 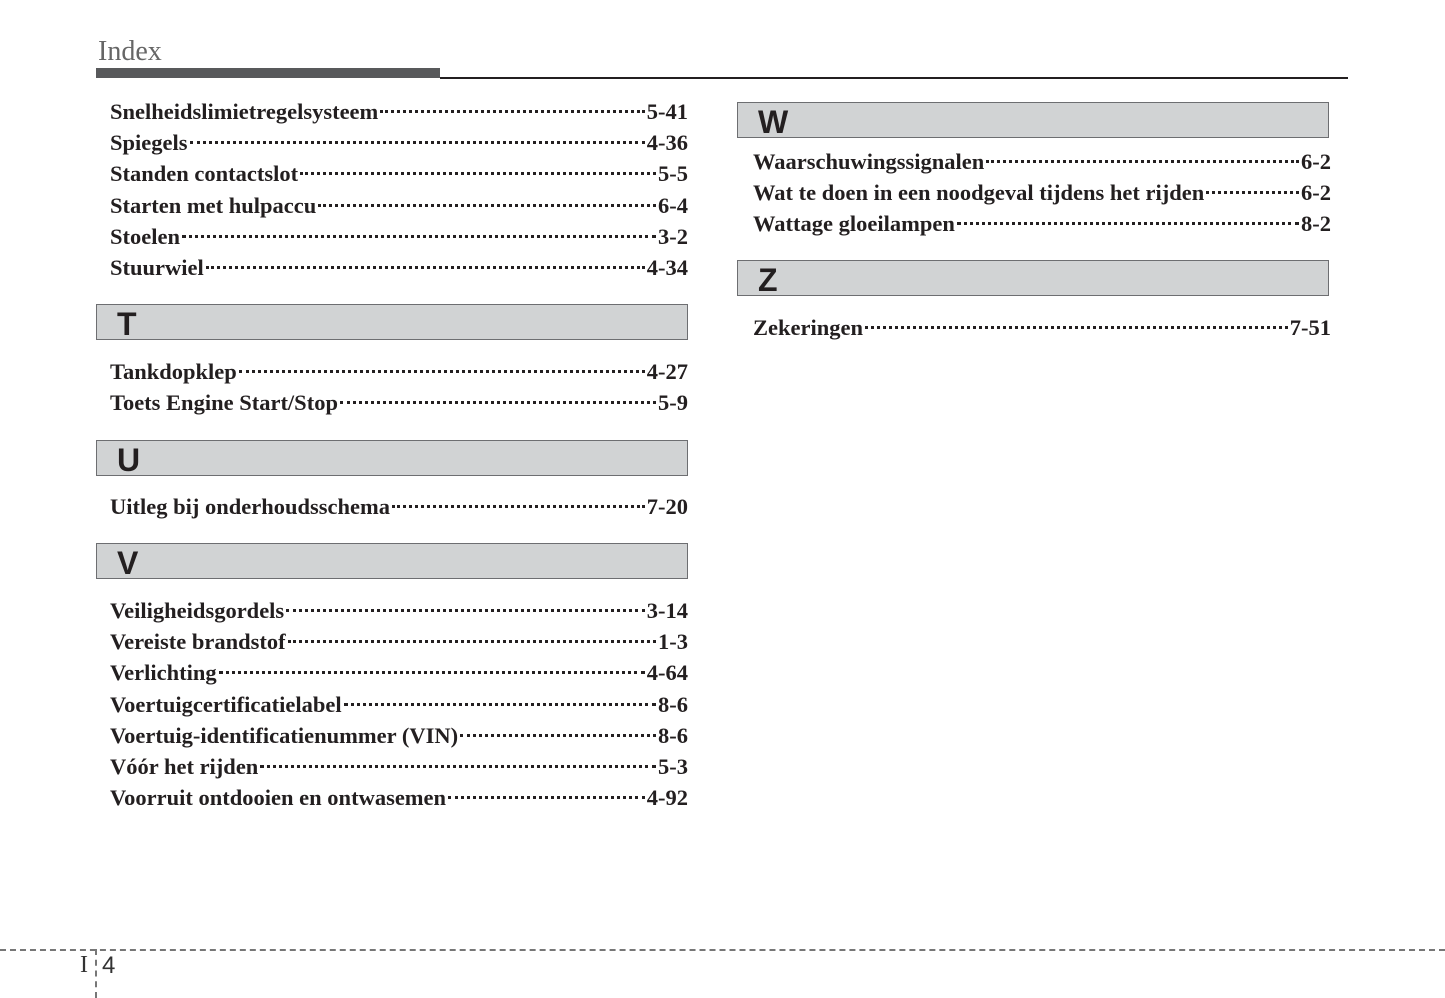 I want to click on entry-term: Voertuig-identificatienummer (VIN), so click(x=284, y=735).